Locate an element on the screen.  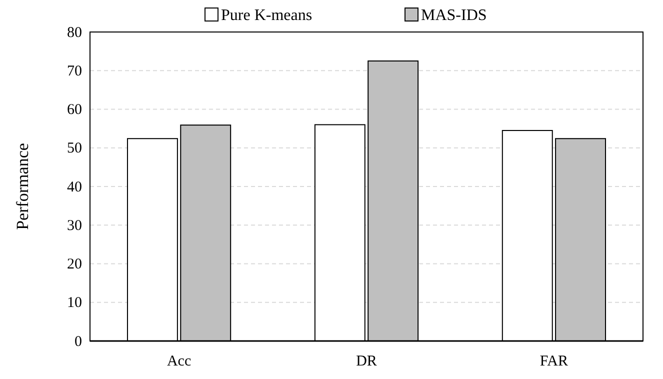
y-tick-label: 50 is located at coordinates (74, 148).